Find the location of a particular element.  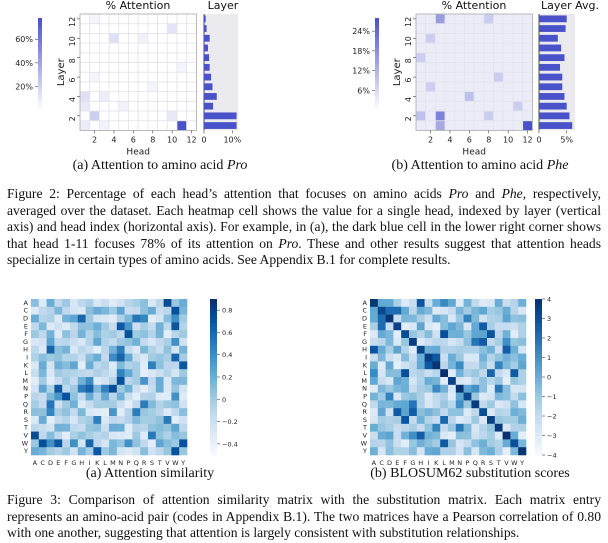

layer-avg-bar is located at coordinates (220, 125).